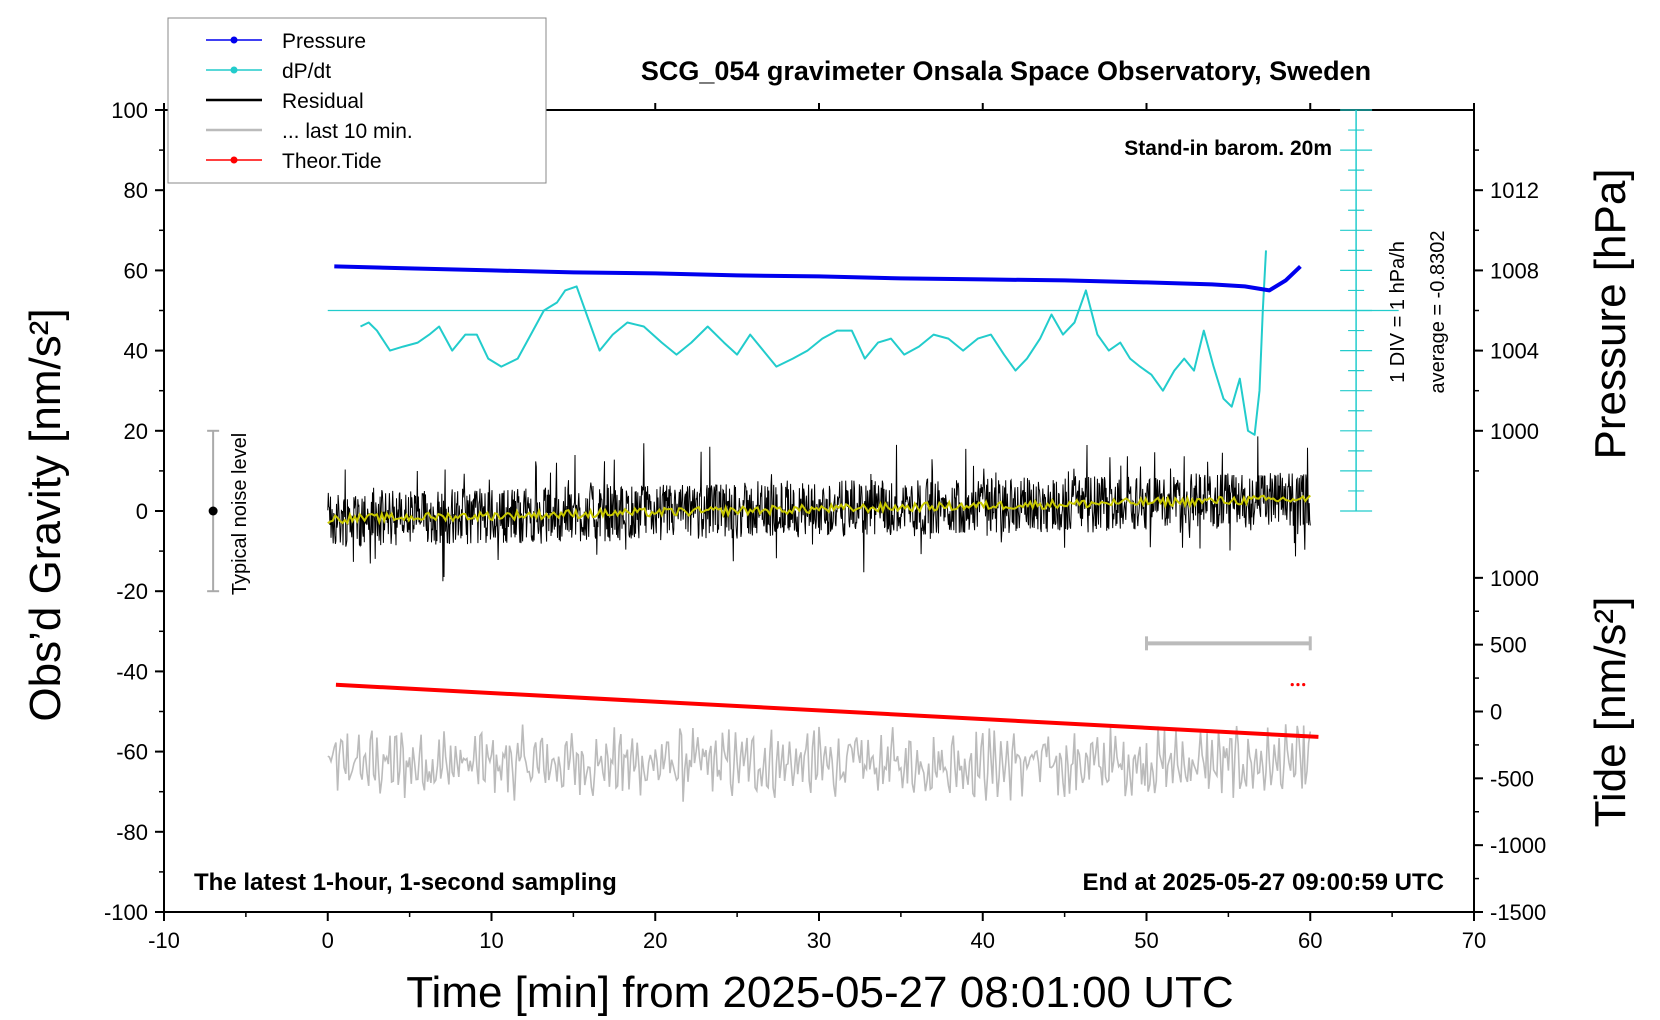  I want to click on y-tick-label: -20, so click(132, 591).